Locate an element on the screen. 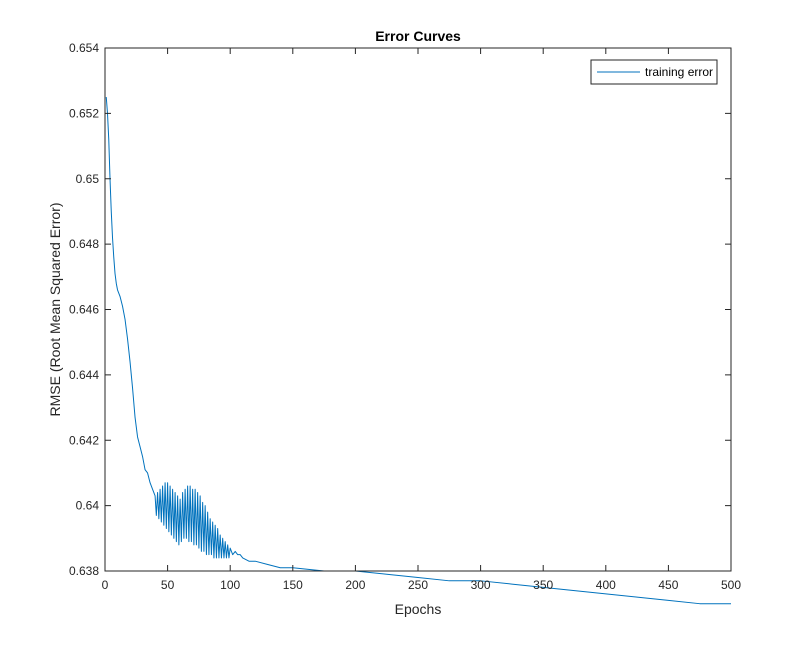  y-axis-title: RMSE (Root Mean Squared Error) is located at coordinates (55, 310).